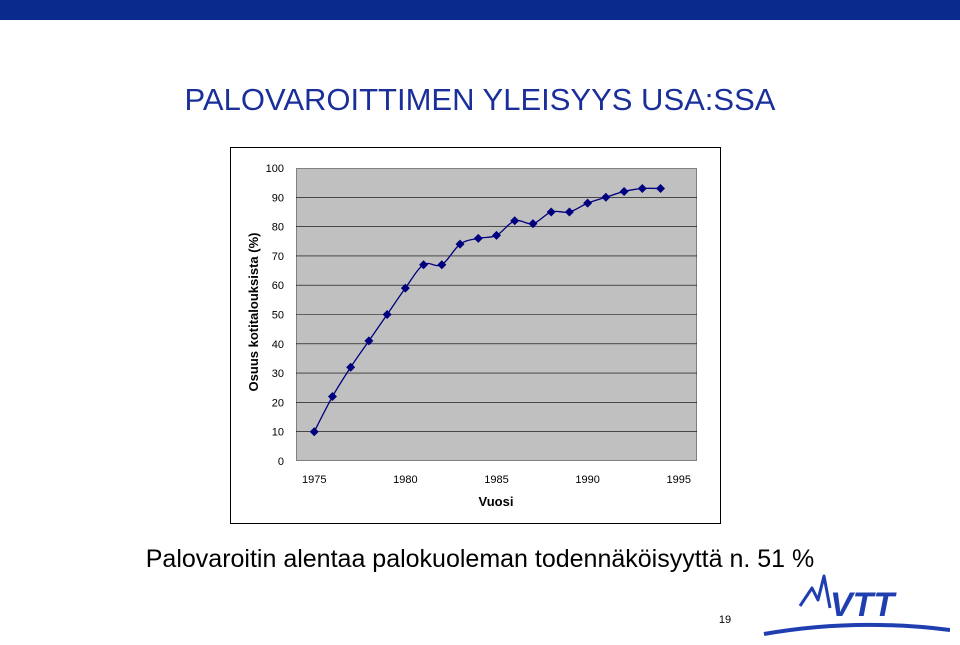 The image size is (960, 645). I want to click on x-tick-label: 1975, so click(314, 480).